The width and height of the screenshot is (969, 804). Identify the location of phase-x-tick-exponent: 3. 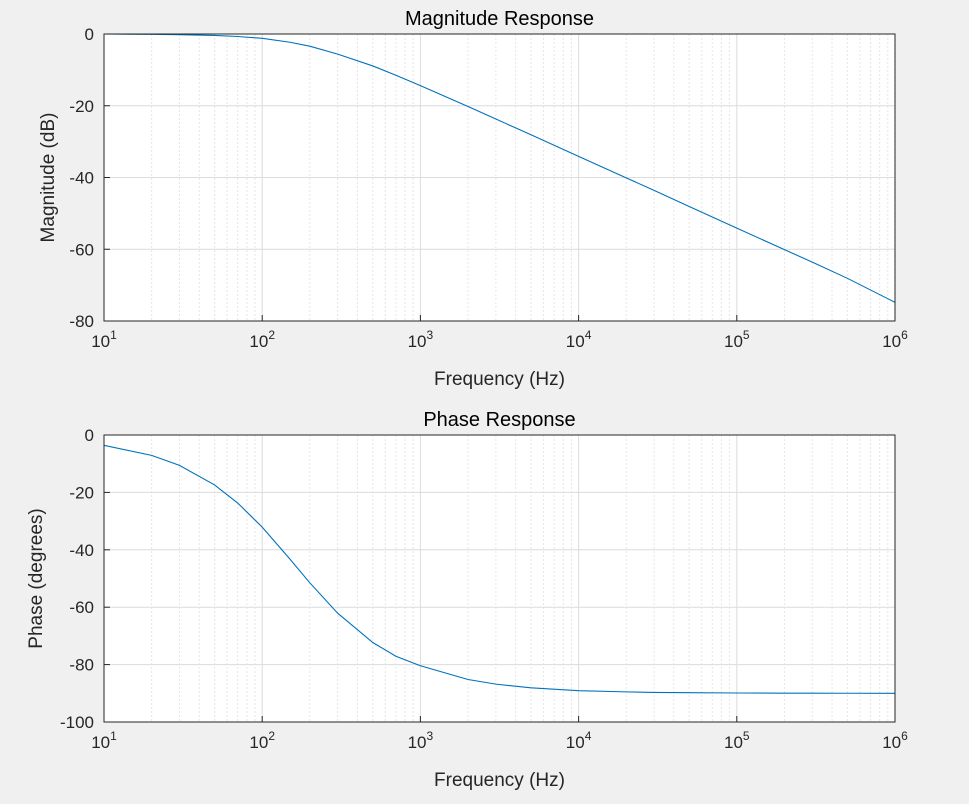
(430, 736).